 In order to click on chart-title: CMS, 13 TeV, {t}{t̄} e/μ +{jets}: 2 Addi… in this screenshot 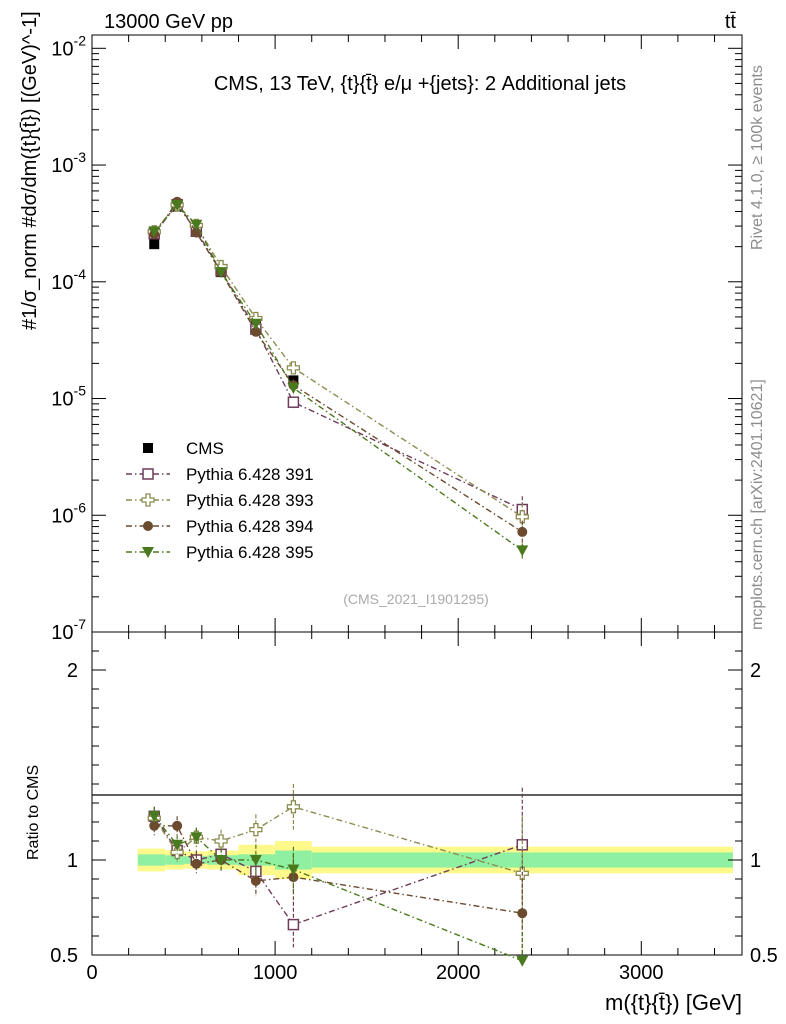, I will do `click(420, 84)`.